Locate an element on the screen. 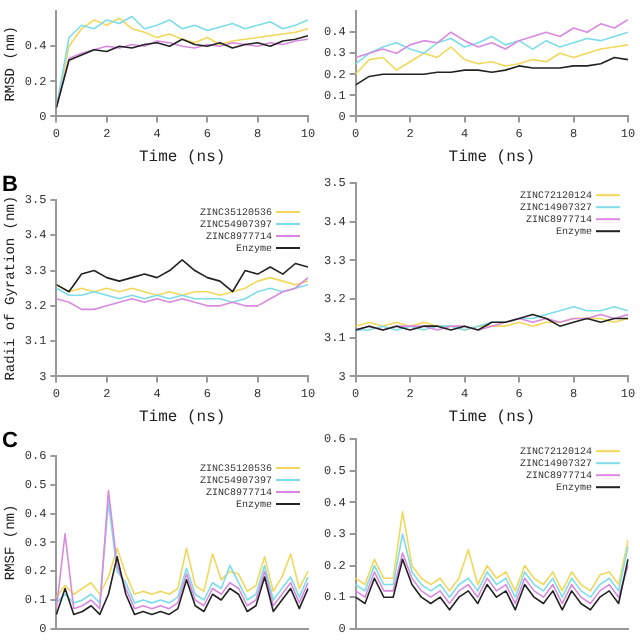 This screenshot has height=640, width=640. text: B is located at coordinates (10, 185).